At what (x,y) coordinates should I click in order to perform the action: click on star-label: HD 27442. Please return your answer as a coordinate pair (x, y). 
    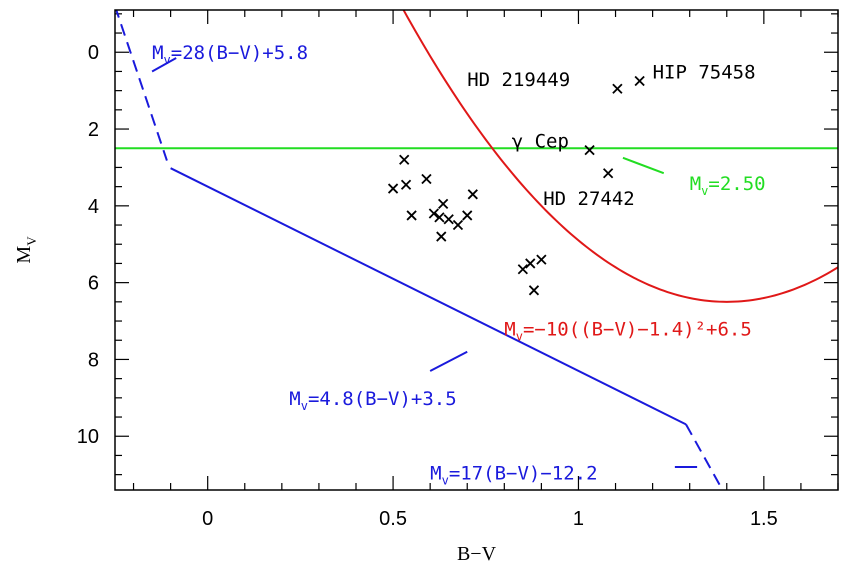
    Looking at the image, I should click on (589, 199).